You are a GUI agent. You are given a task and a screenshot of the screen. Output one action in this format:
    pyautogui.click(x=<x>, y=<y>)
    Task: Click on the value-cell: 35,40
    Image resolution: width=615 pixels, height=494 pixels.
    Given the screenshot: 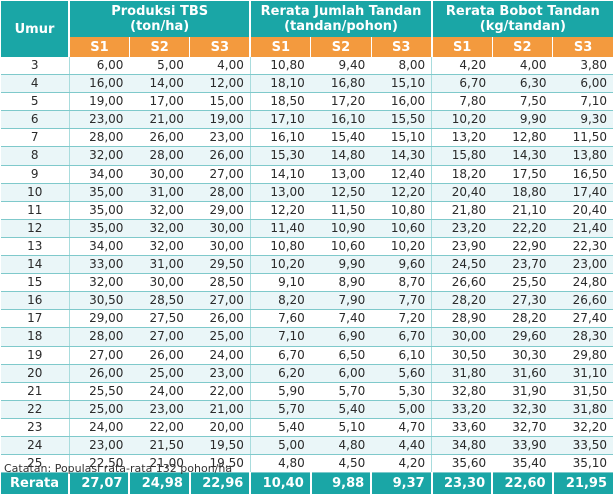 What is the action you would take?
    pyautogui.click(x=522, y=464)
    